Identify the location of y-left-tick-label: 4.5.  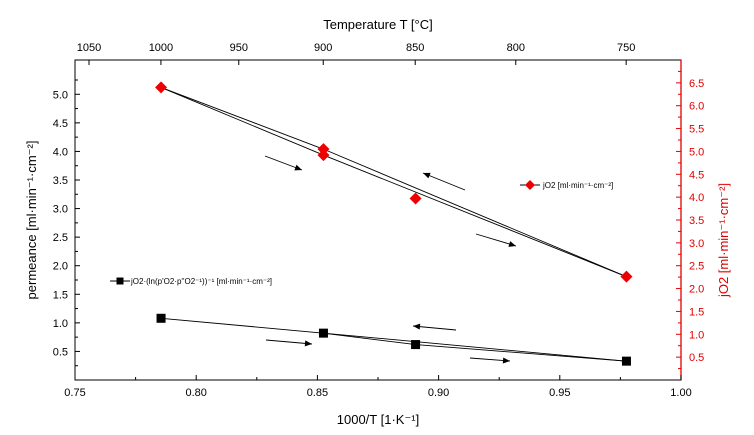
(60, 124).